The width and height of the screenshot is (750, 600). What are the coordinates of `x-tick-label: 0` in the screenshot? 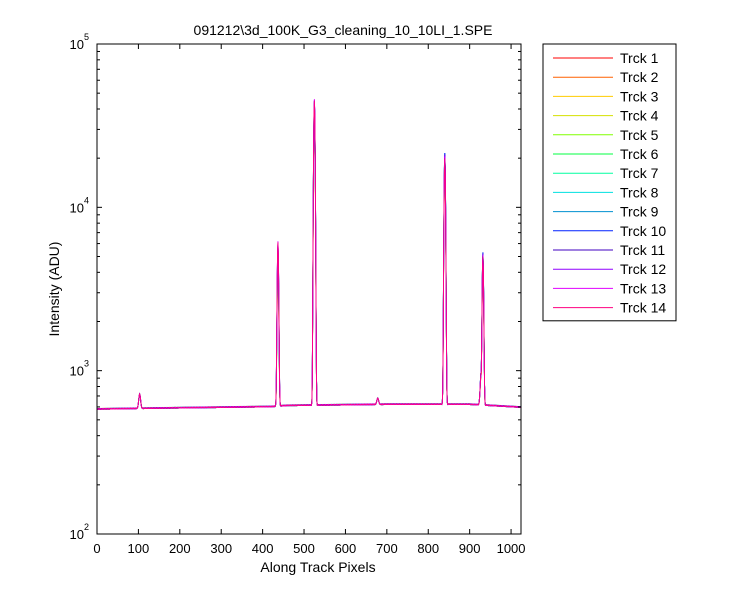 It's located at (96, 548).